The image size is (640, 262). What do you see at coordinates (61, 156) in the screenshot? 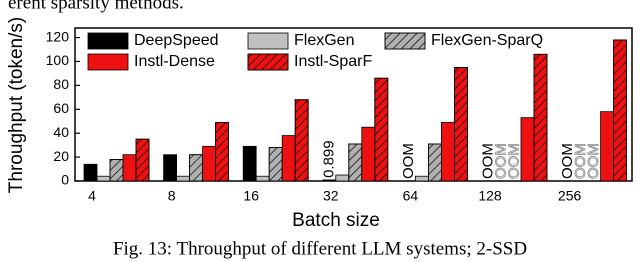
I see `y-tick-label: 20` at bounding box center [61, 156].